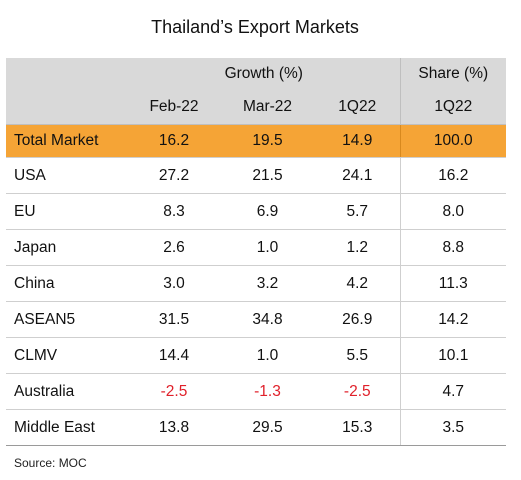 The width and height of the screenshot is (521, 480). What do you see at coordinates (267, 283) in the screenshot?
I see `growth-value-mar: 3.2` at bounding box center [267, 283].